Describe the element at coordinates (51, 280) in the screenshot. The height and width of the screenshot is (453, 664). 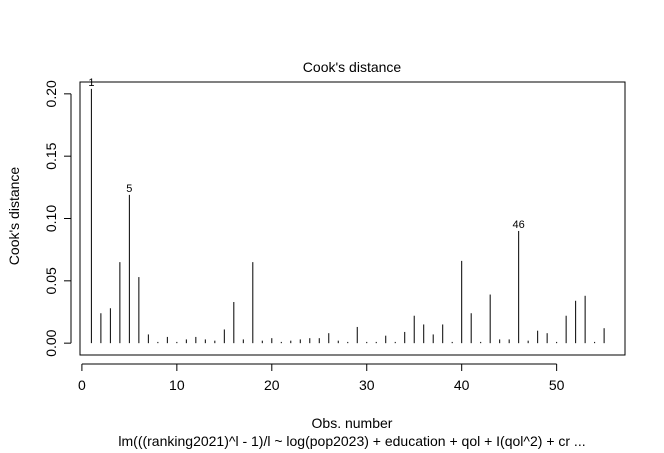
I see `y-tick-label-0.05: 0.05` at that location.